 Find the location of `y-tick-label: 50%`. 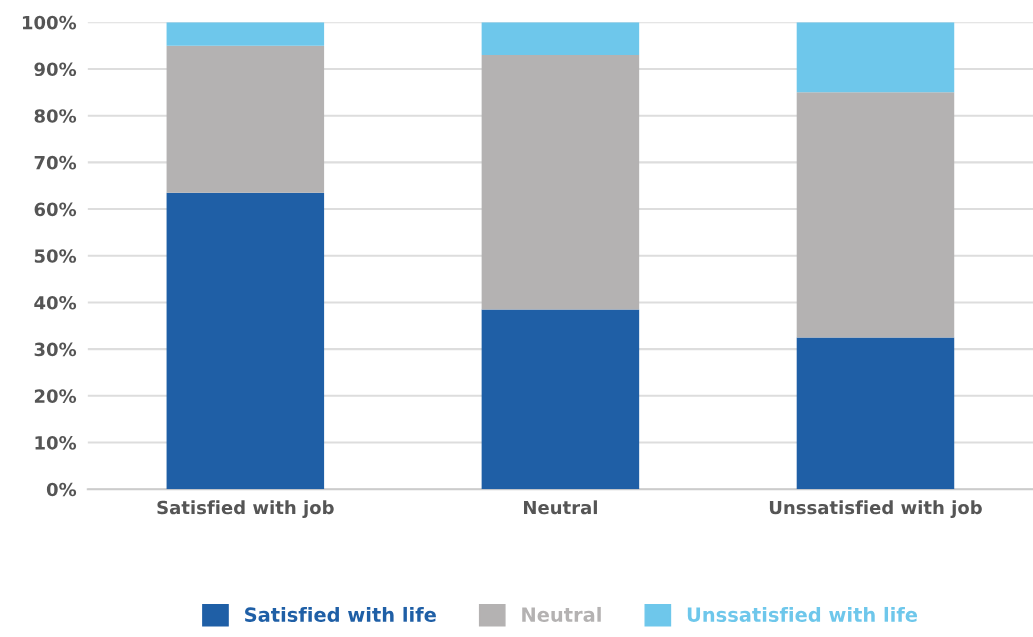

y-tick-label: 50% is located at coordinates (55, 256).